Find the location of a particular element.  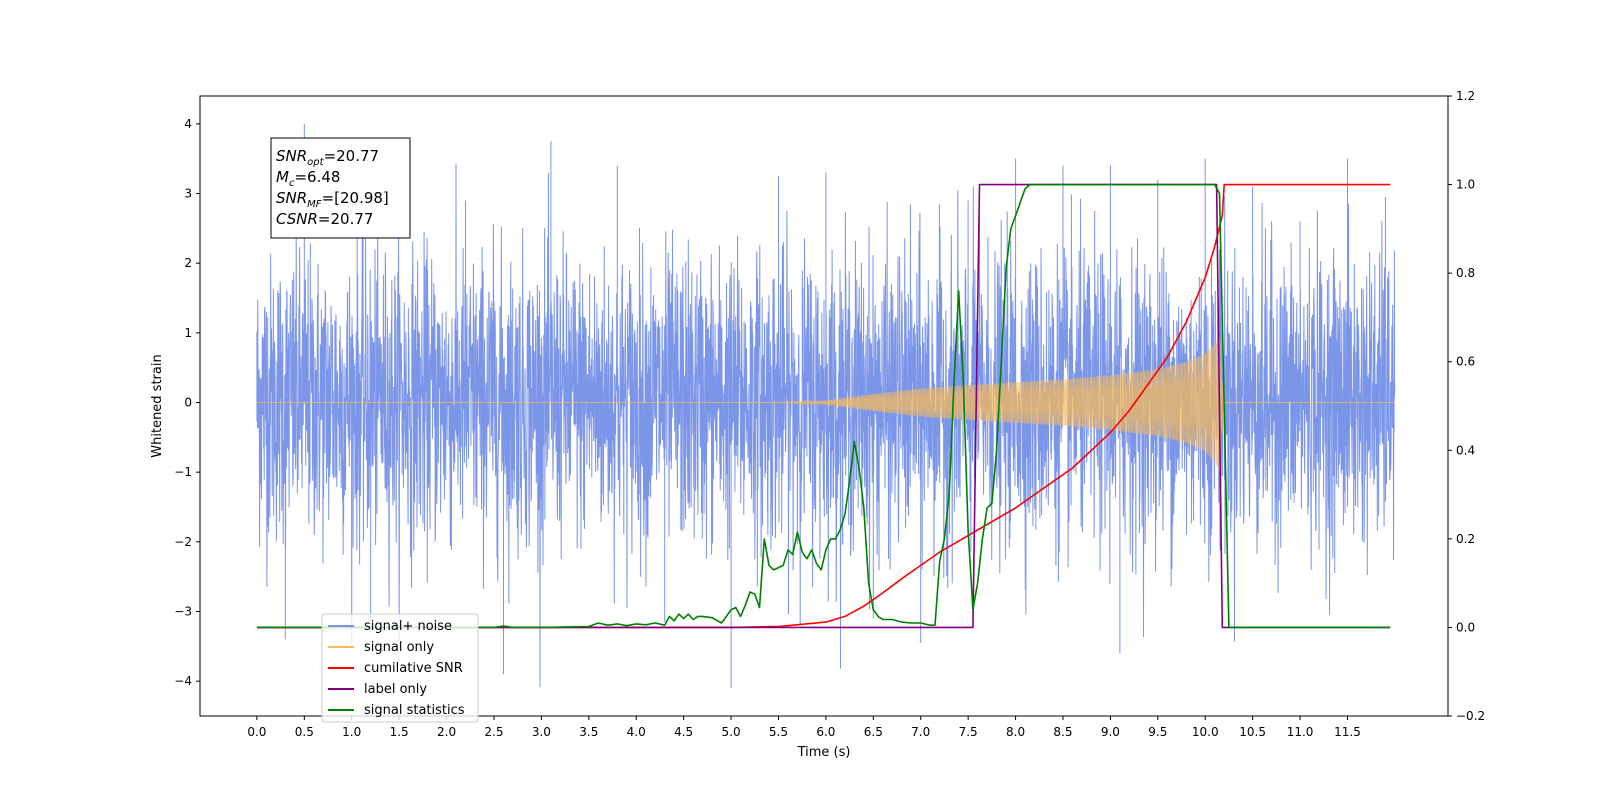

annotation-line: CSNR=20.77 is located at coordinates (324, 219).